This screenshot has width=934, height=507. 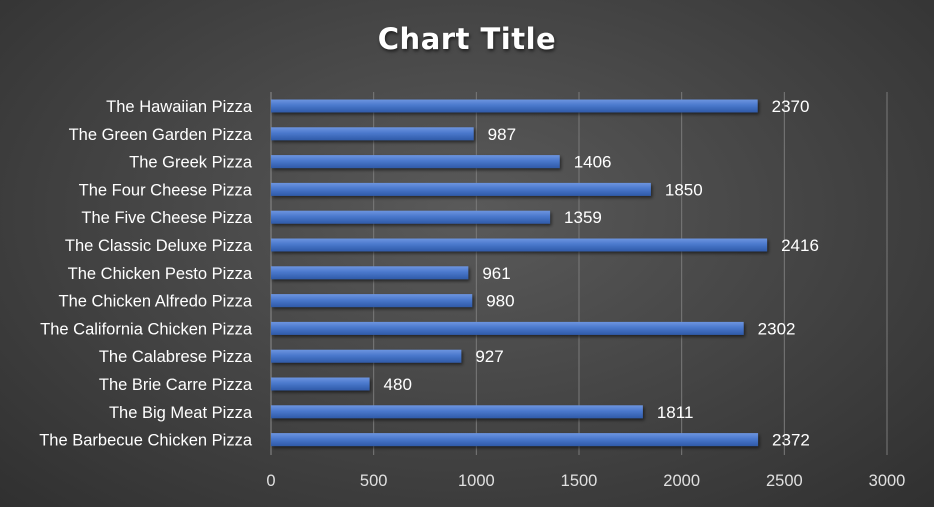 I want to click on x-tick-label: 2000, so click(x=681, y=481).